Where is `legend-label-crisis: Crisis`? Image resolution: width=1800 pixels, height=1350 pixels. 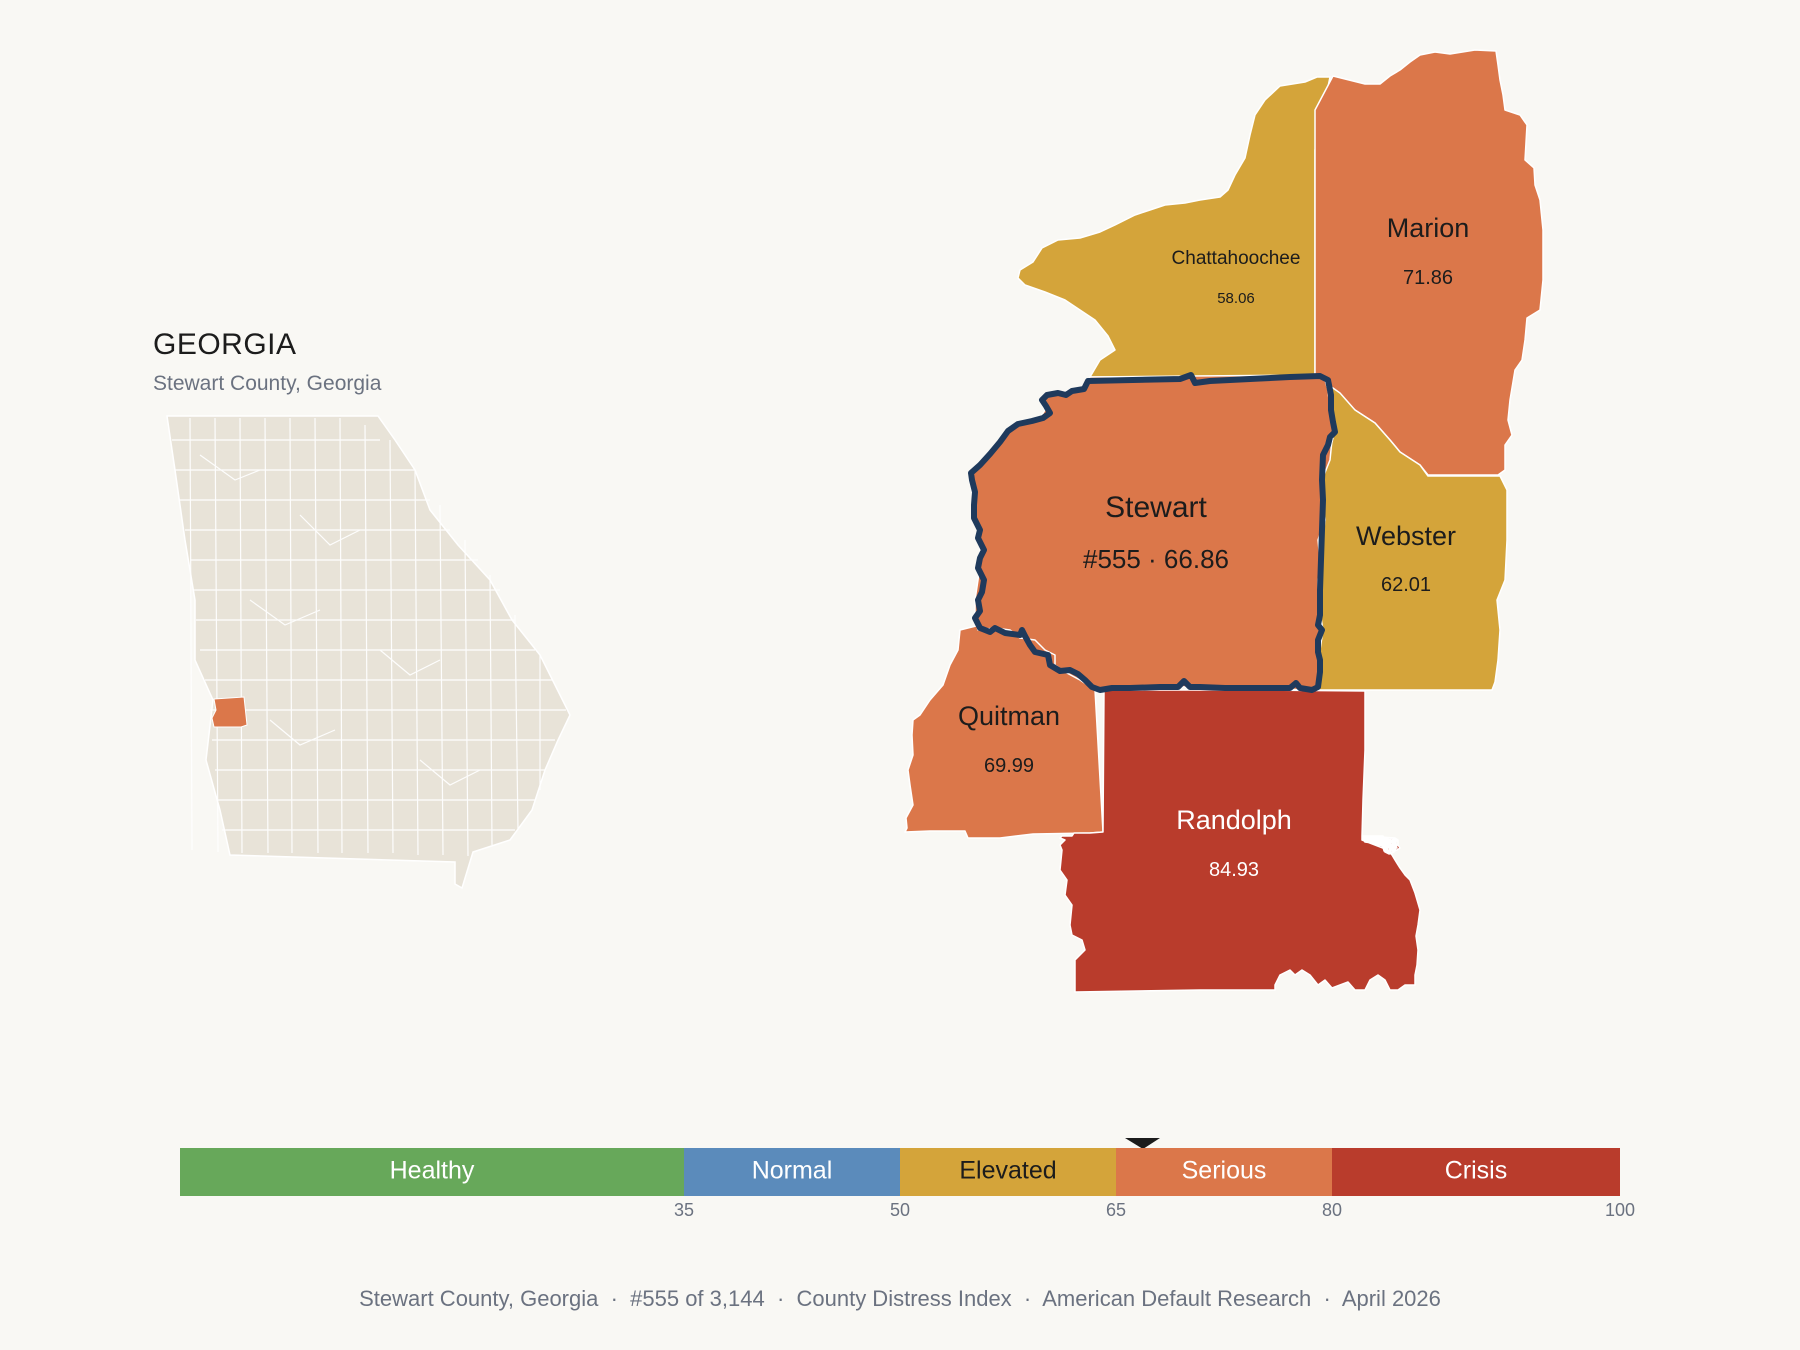
legend-label-crisis: Crisis is located at coordinates (1476, 1171).